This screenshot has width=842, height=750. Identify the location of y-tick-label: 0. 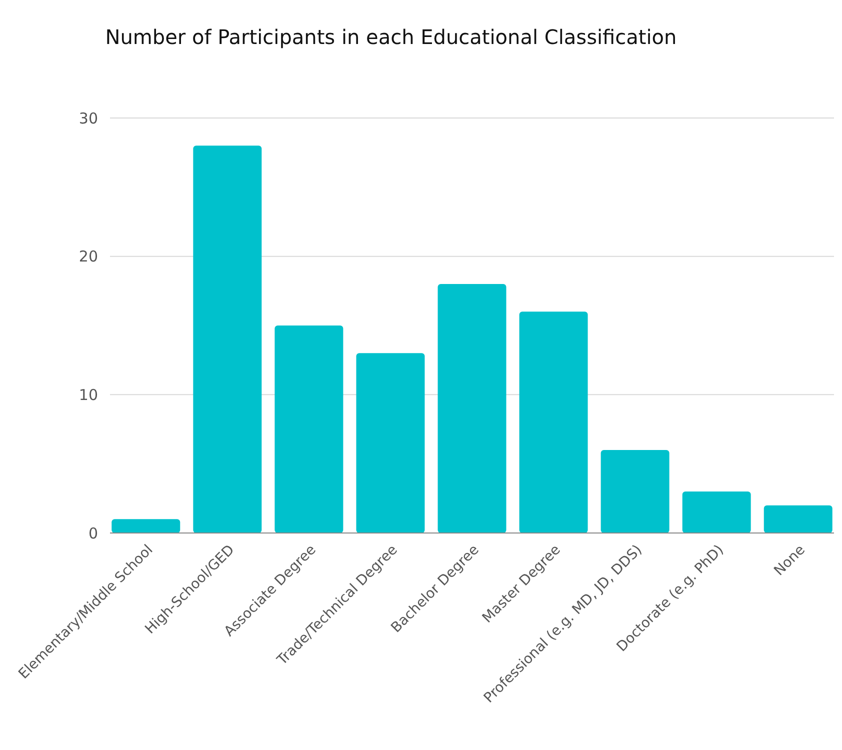
(93, 533).